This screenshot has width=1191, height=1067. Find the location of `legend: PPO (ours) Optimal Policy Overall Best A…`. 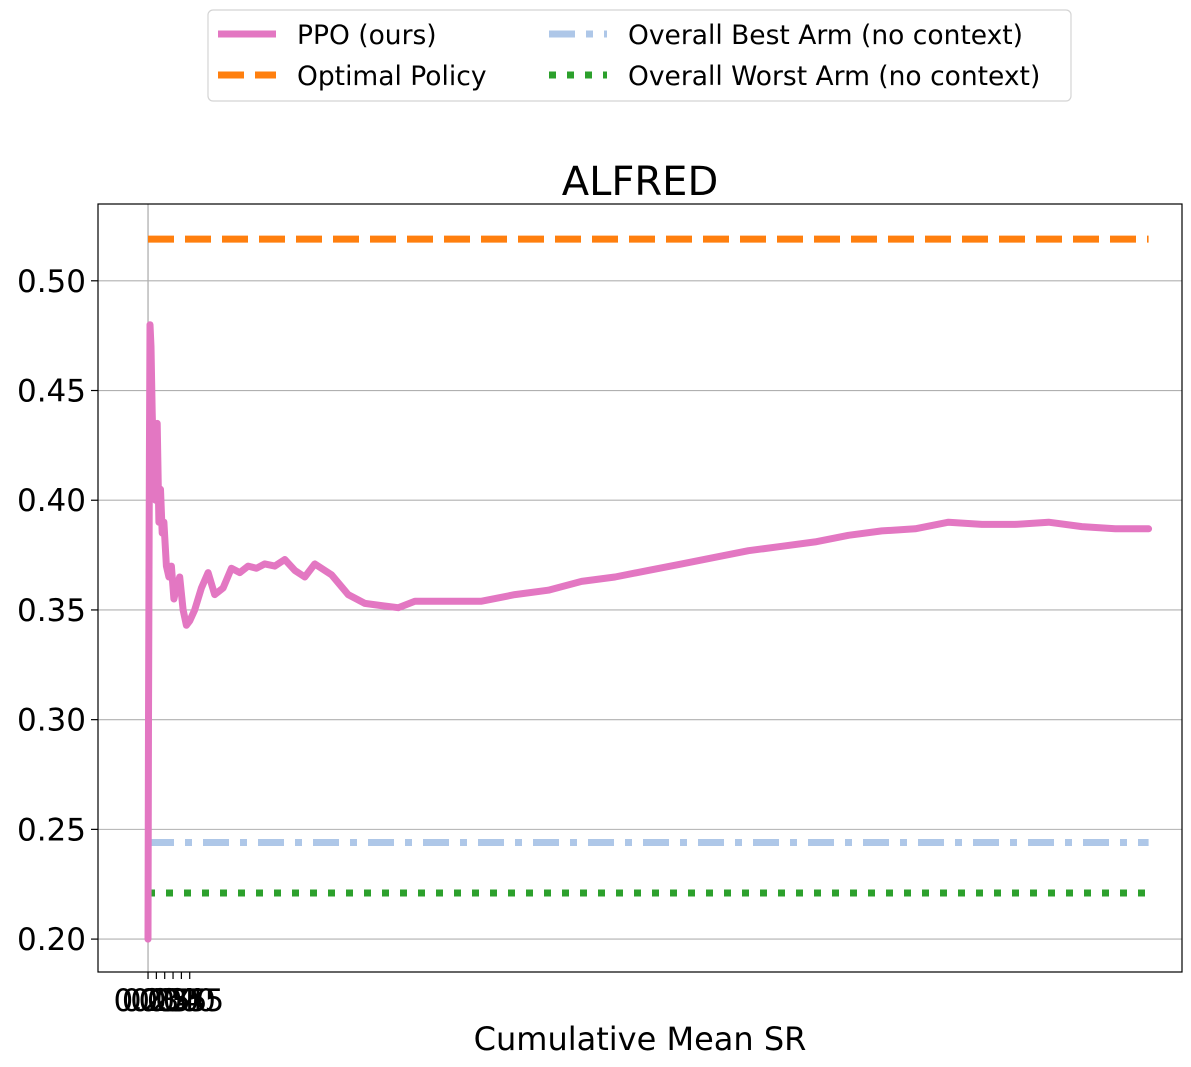

legend: PPO (ours) Optimal Policy Overall Best A… is located at coordinates (639, 55).